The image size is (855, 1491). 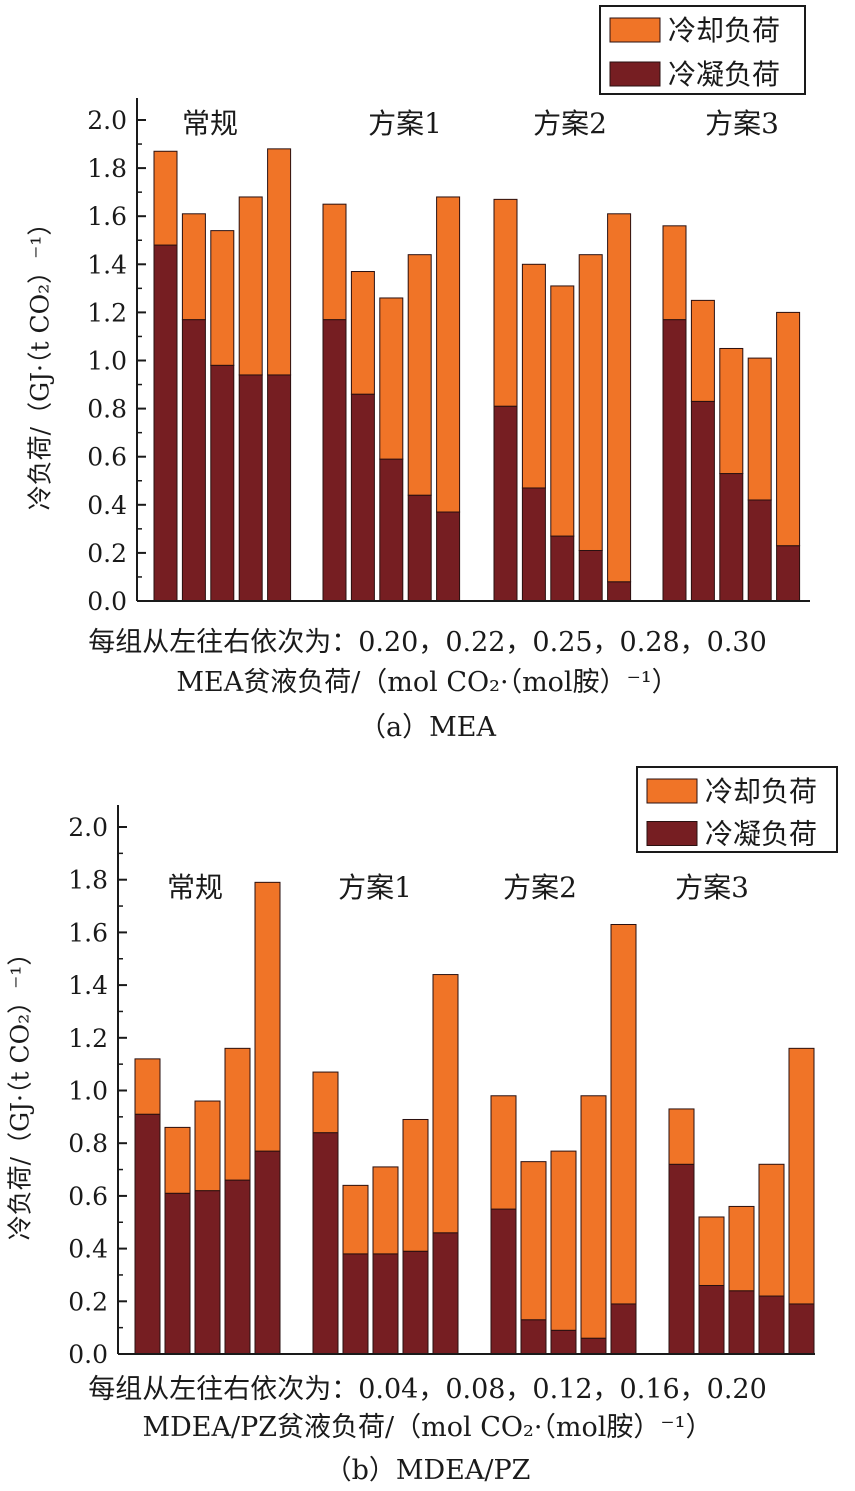 What do you see at coordinates (427, 1427) in the screenshot?
I see `x-axis-label-b: MDEA/PZ贫液负荷/（mol CO₂·（mol胺）⁻¹）` at bounding box center [427, 1427].